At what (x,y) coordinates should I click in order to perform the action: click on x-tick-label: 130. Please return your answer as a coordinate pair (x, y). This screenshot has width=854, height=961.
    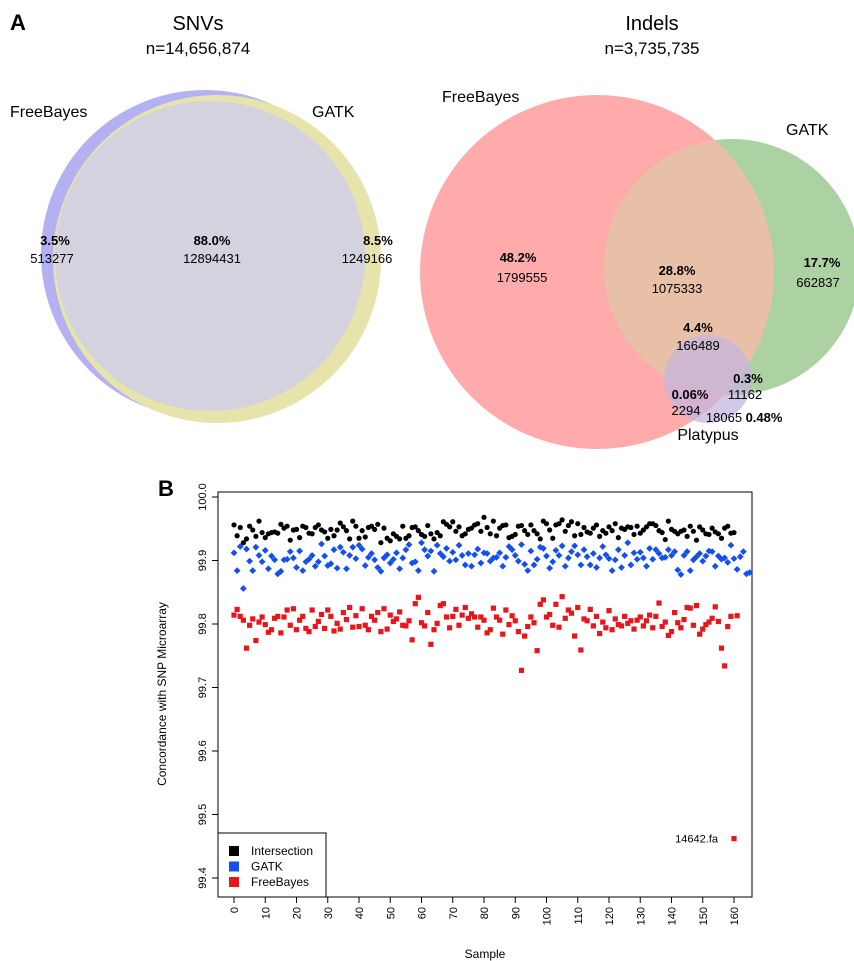
    Looking at the image, I should click on (641, 916).